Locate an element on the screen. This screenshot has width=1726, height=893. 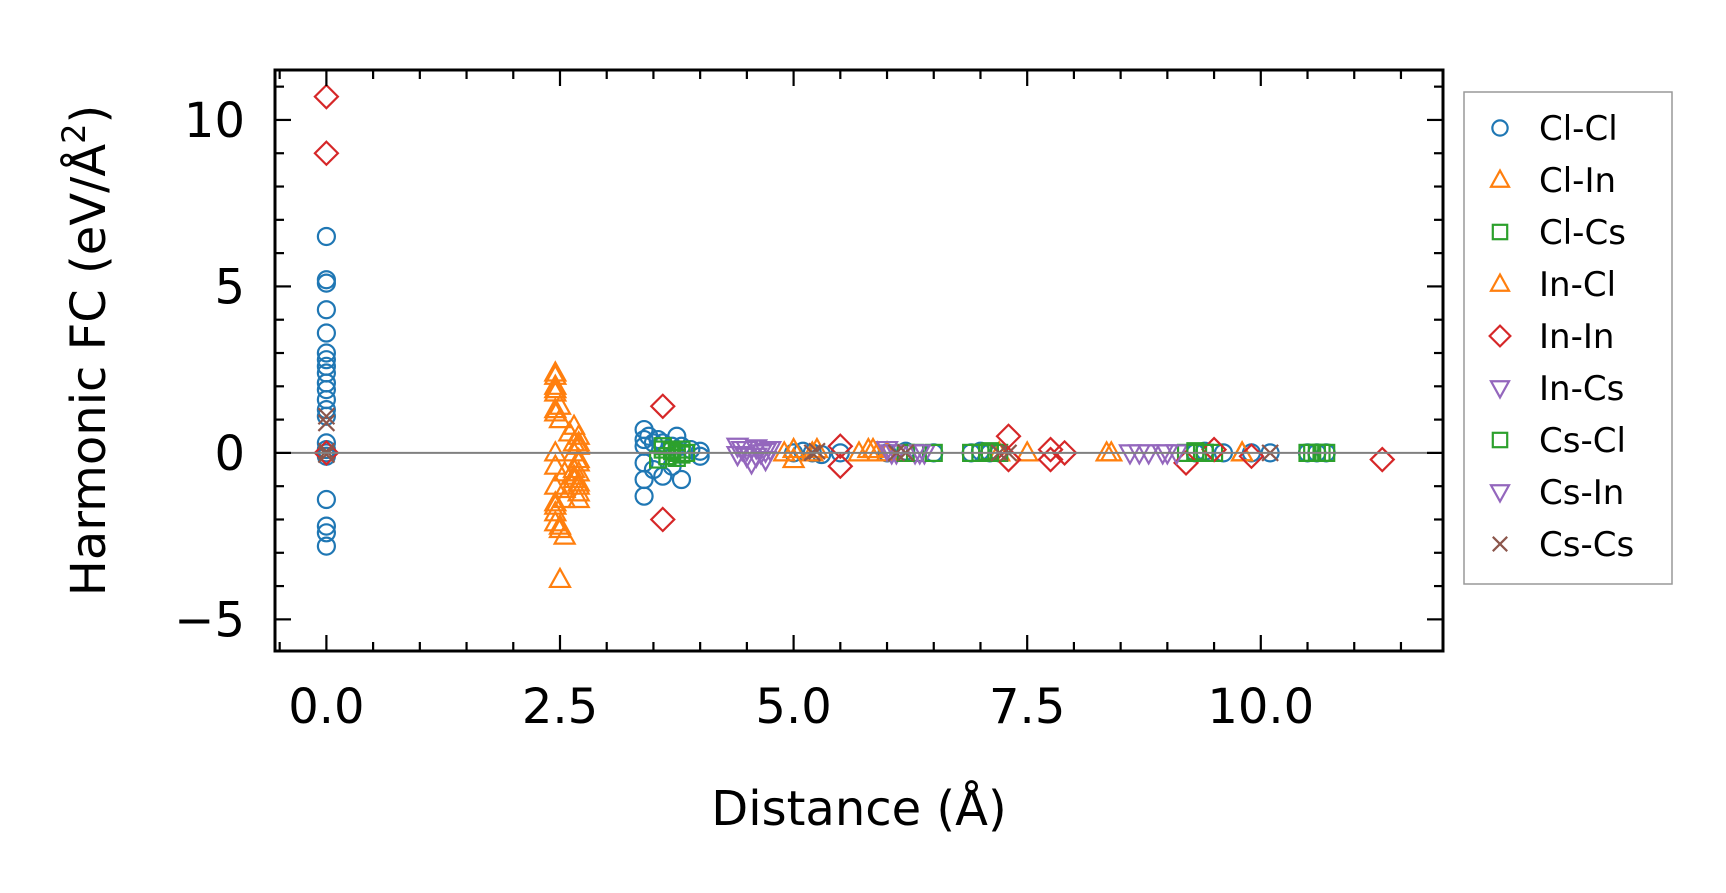
legend-label: Cl-In is located at coordinates (1577, 181).